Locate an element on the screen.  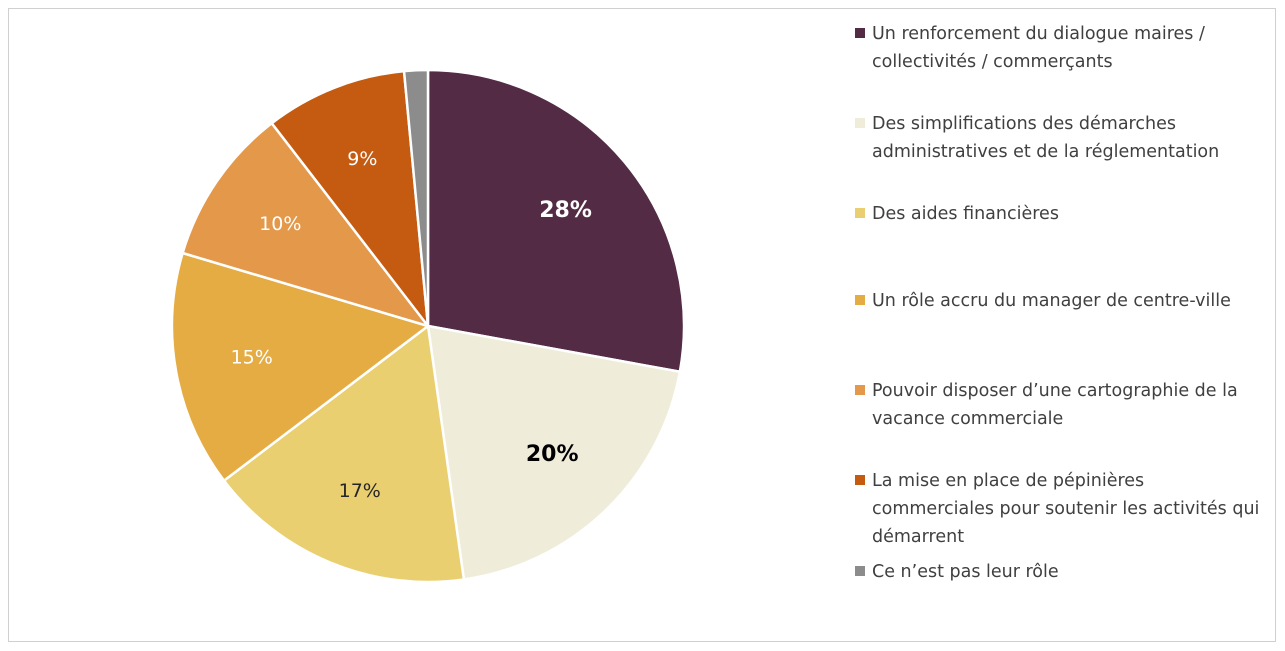
data-label: 20% is located at coordinates (552, 454).